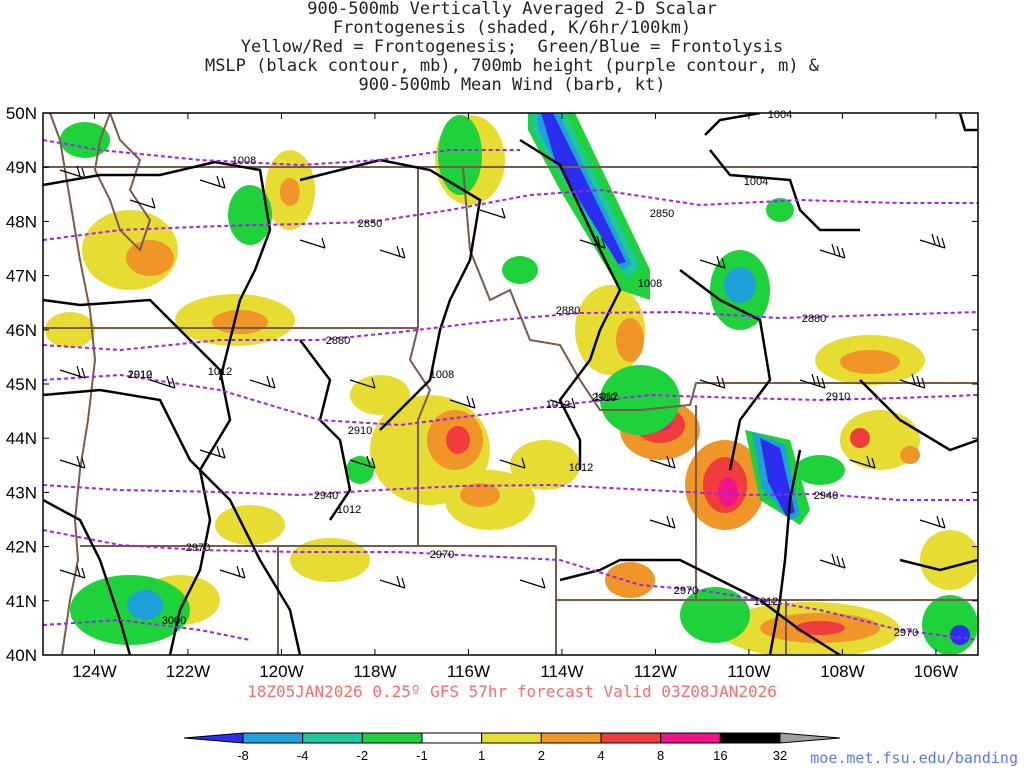  Describe the element at coordinates (281, 671) in the screenshot. I see `lon-tick-label: 120W` at that location.